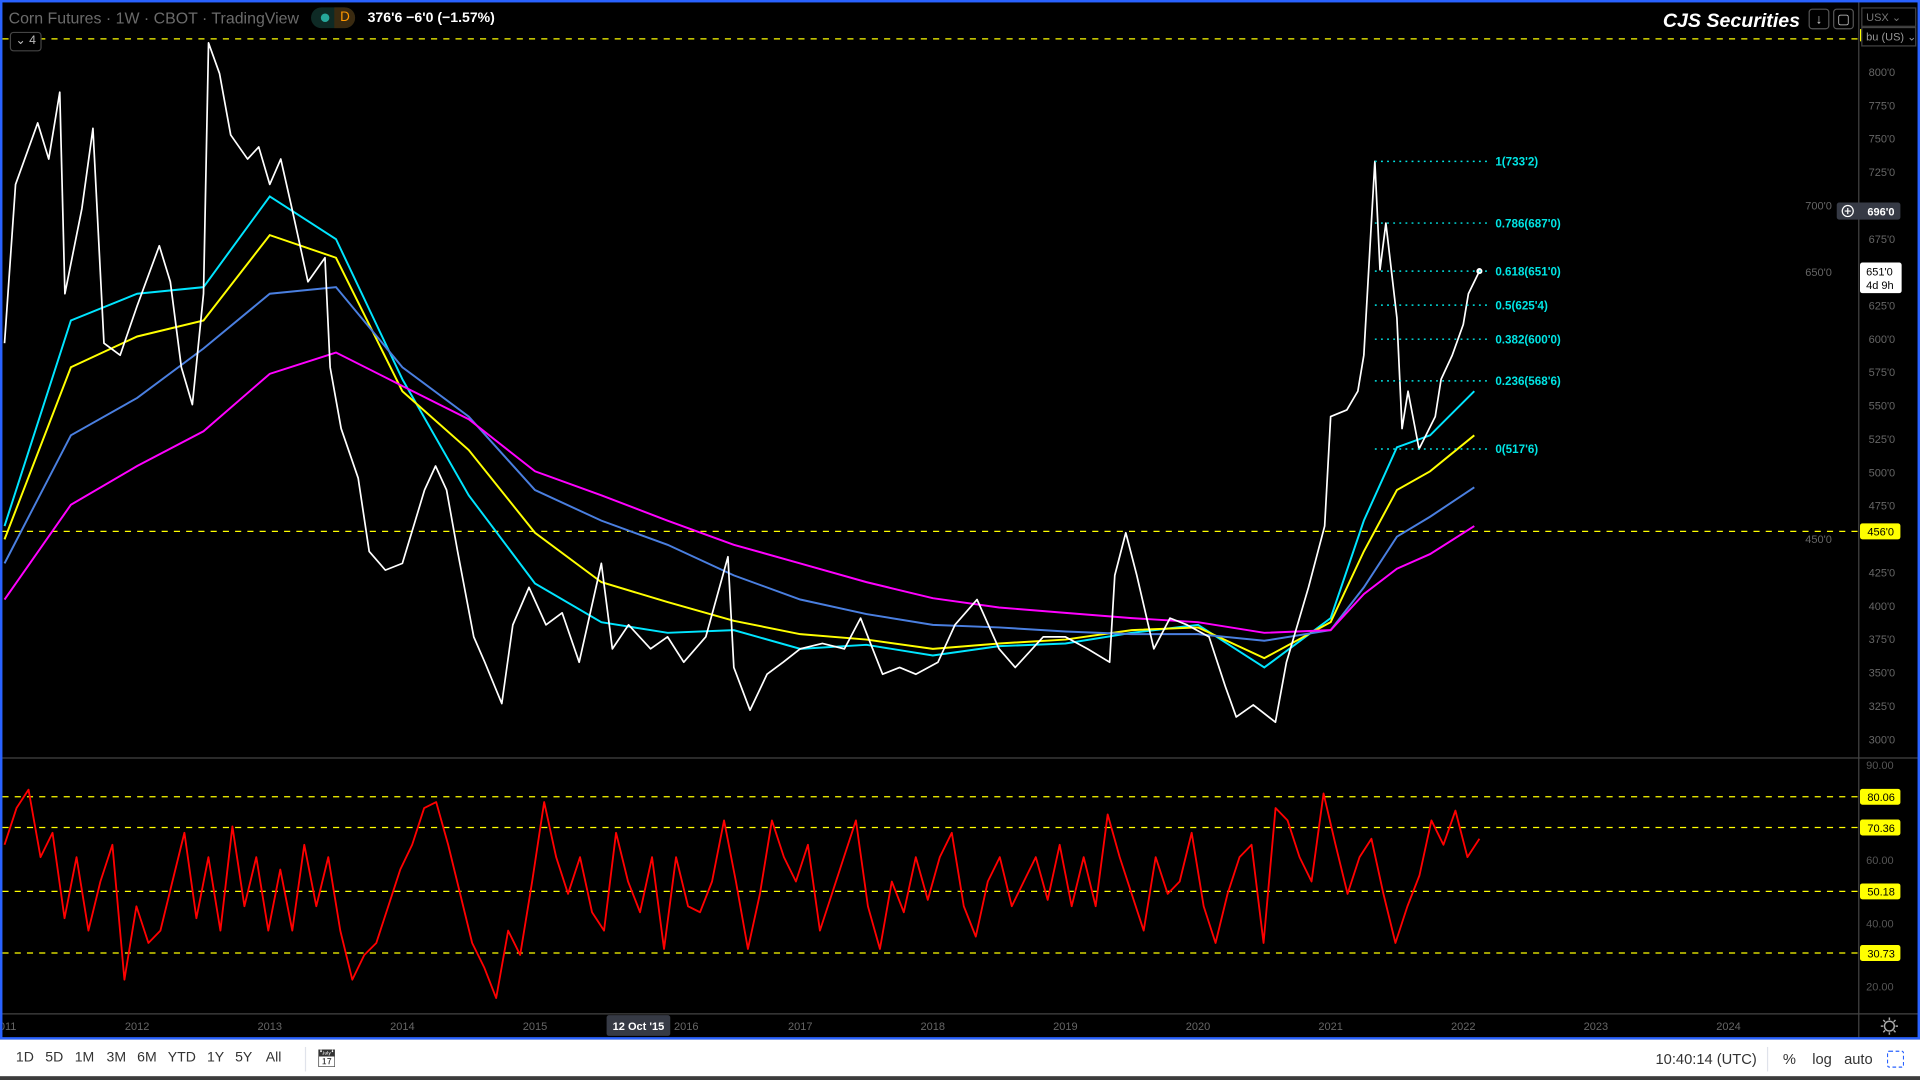 Image resolution: width=1920 pixels, height=1080 pixels. Describe the element at coordinates (1065, 1027) in the screenshot. I see `year-tick-label: 2019` at that location.